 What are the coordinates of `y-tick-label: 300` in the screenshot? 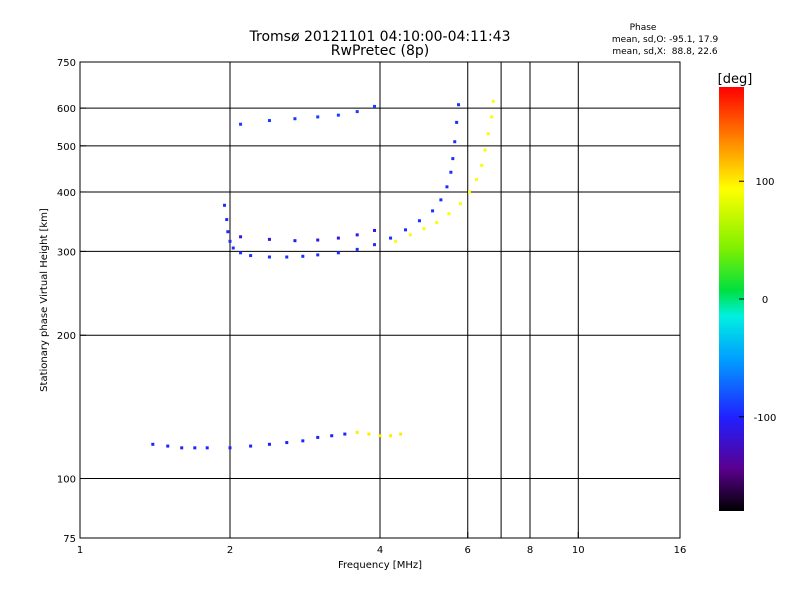 It's located at (66, 252).